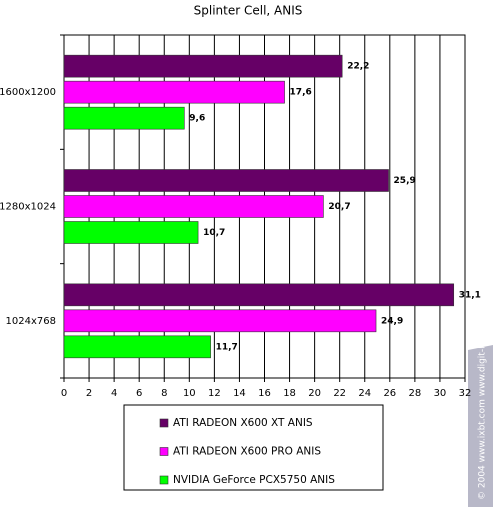 The height and width of the screenshot is (507, 493). Describe the element at coordinates (197, 119) in the screenshot. I see `value-label: 9,6` at that location.